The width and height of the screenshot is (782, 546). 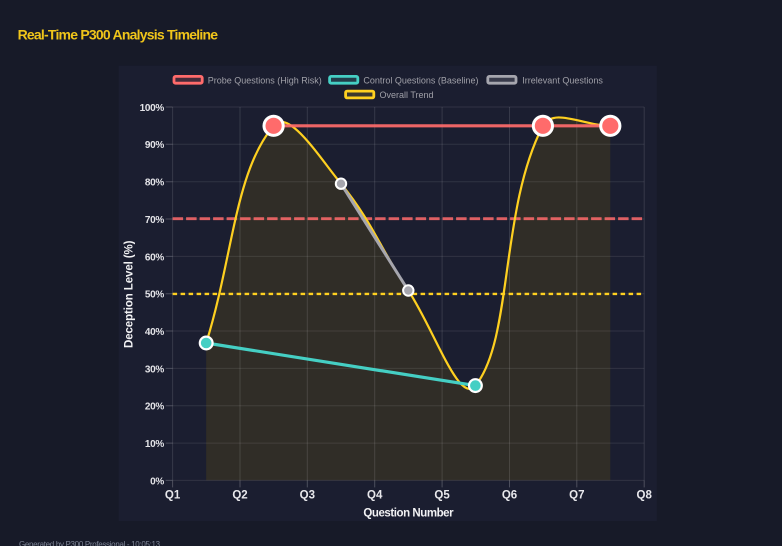 I want to click on svg-text: 20%, so click(x=155, y=407).